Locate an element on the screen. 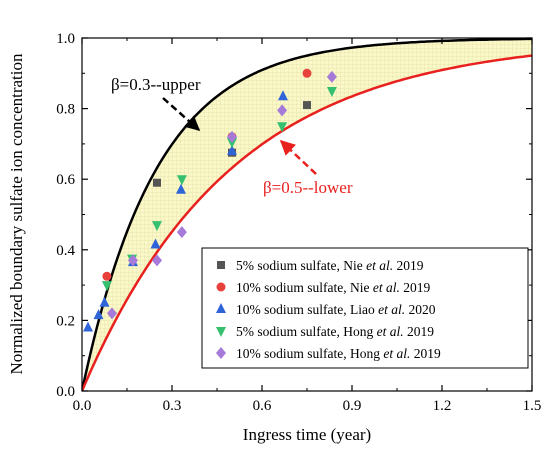 The image size is (550, 450). legend-label-1: 5% sodium sulfate, Nie et al. 2019 is located at coordinates (330, 265).